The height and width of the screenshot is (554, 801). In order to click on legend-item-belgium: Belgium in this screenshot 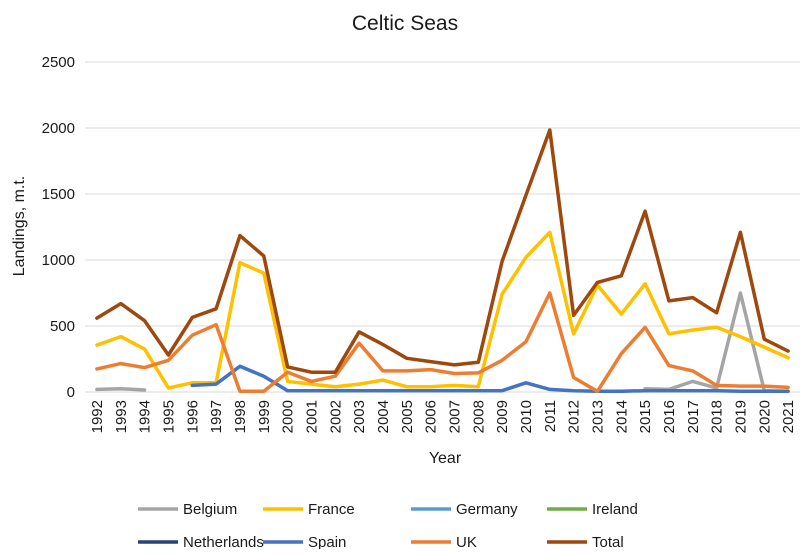, I will do `click(187, 509)`.